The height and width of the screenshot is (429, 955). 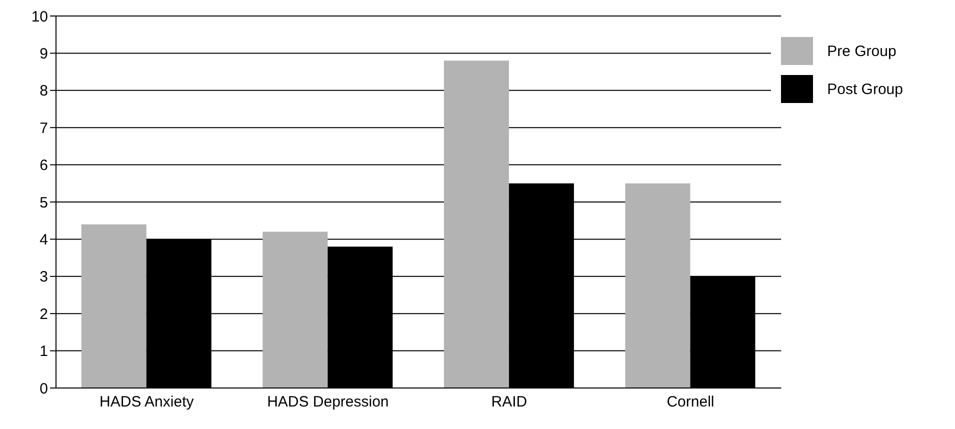 I want to click on legend-label: Post Group, so click(x=865, y=89).